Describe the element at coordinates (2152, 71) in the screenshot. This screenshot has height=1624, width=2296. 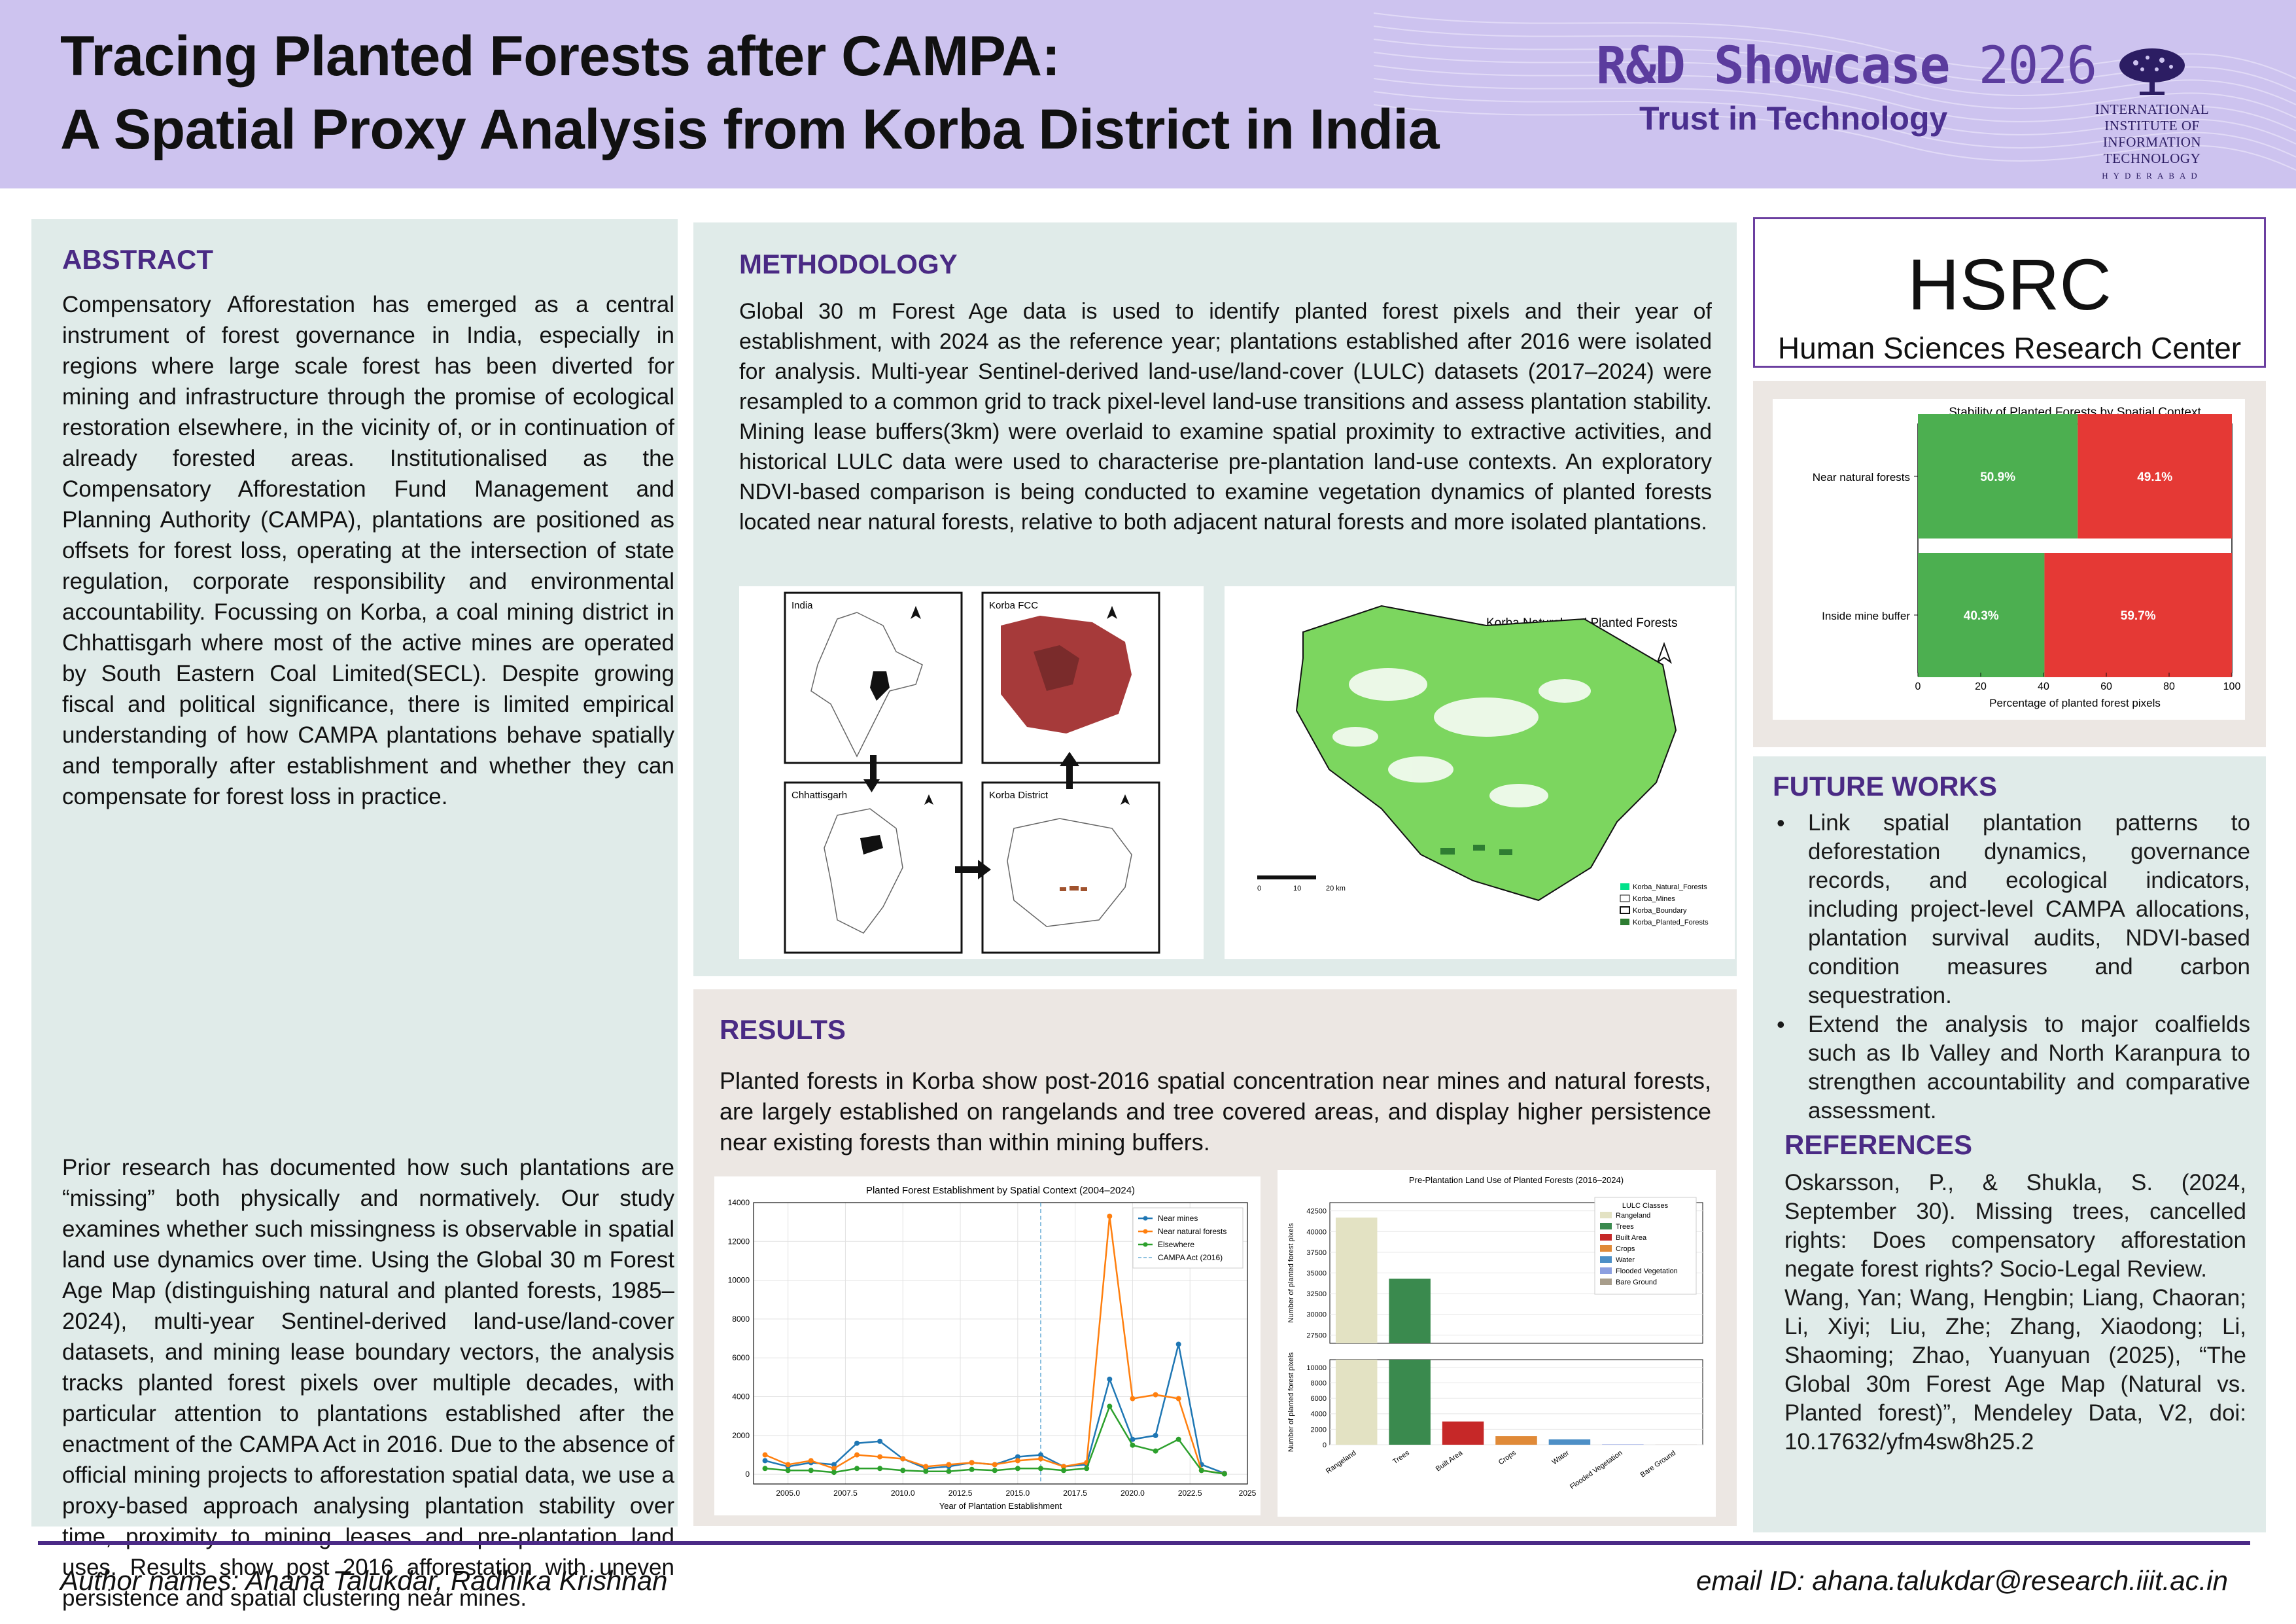
I see `tree-emblem-icon` at that location.